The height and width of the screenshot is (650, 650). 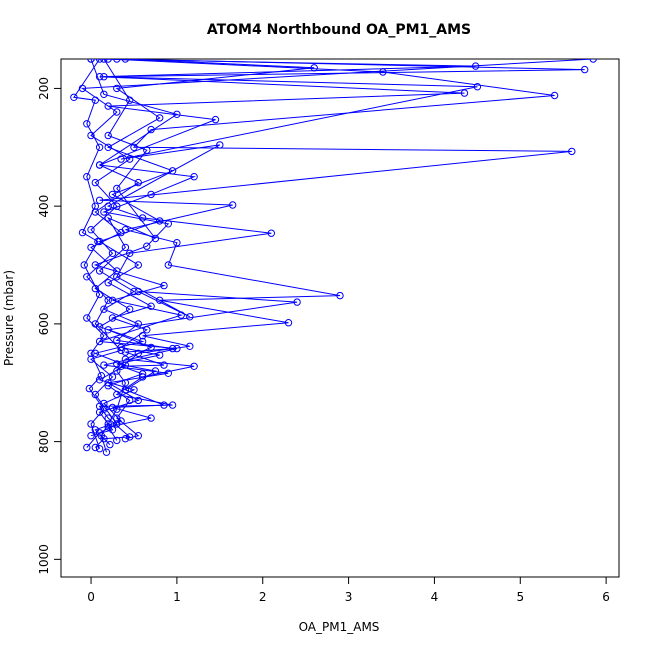 I want to click on y-axis-label: Pressure (mbar), so click(x=9, y=318).